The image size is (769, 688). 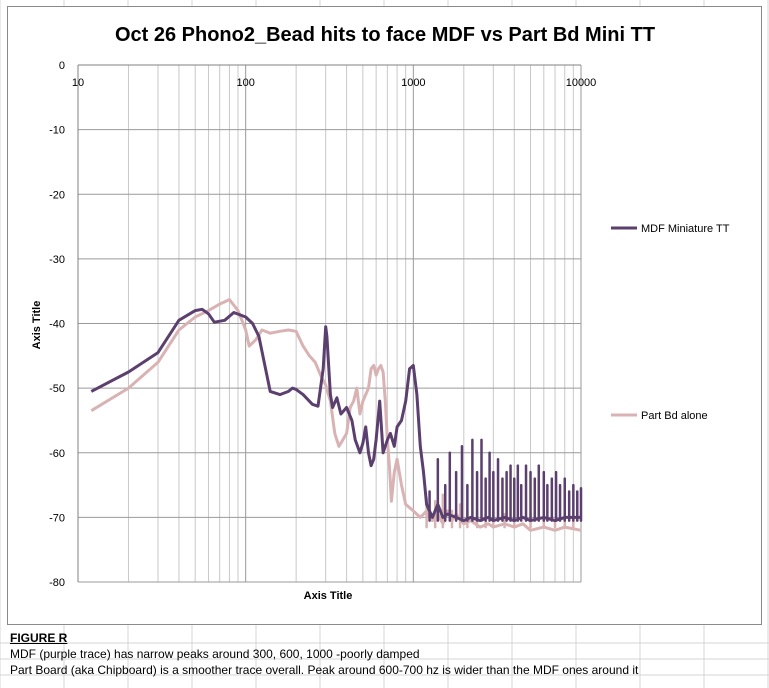 What do you see at coordinates (57, 131) in the screenshot?
I see `y-tick-label: -10` at bounding box center [57, 131].